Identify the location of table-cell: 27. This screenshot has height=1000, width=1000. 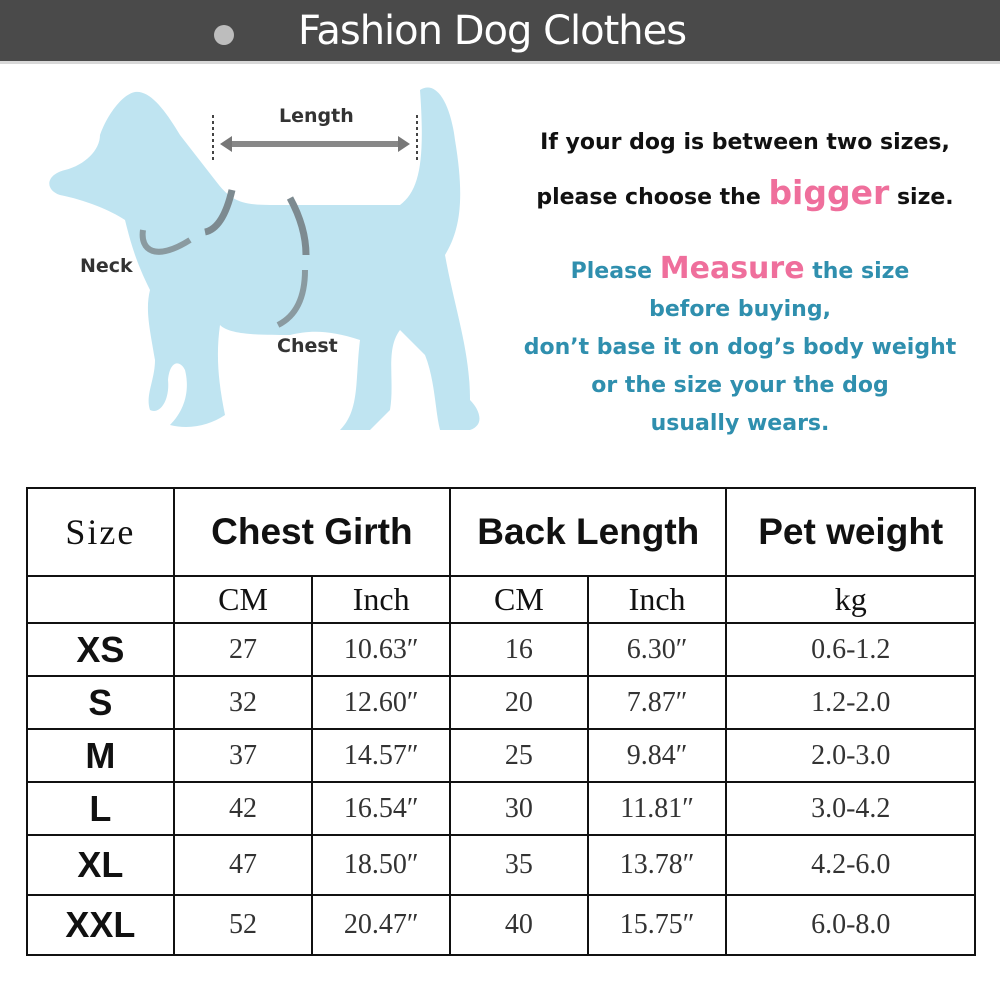
(243, 649).